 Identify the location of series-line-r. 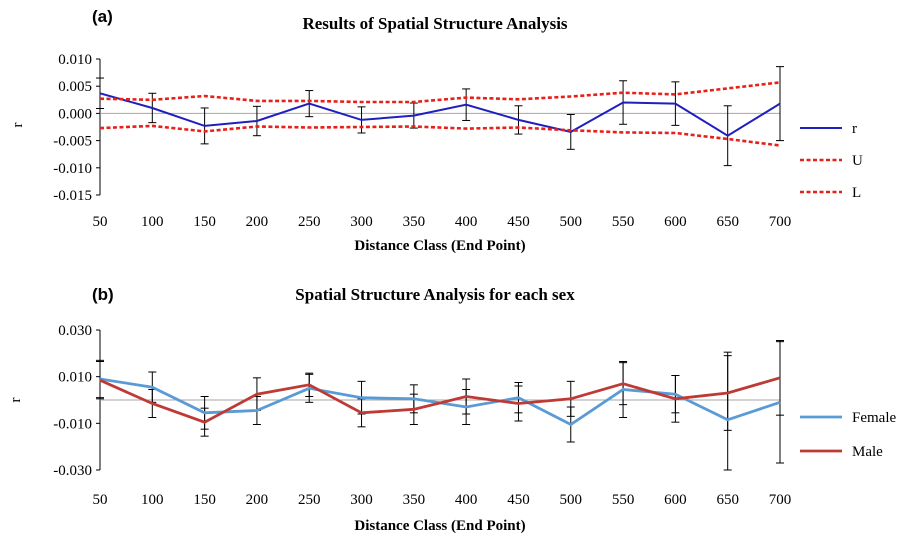
(440, 114).